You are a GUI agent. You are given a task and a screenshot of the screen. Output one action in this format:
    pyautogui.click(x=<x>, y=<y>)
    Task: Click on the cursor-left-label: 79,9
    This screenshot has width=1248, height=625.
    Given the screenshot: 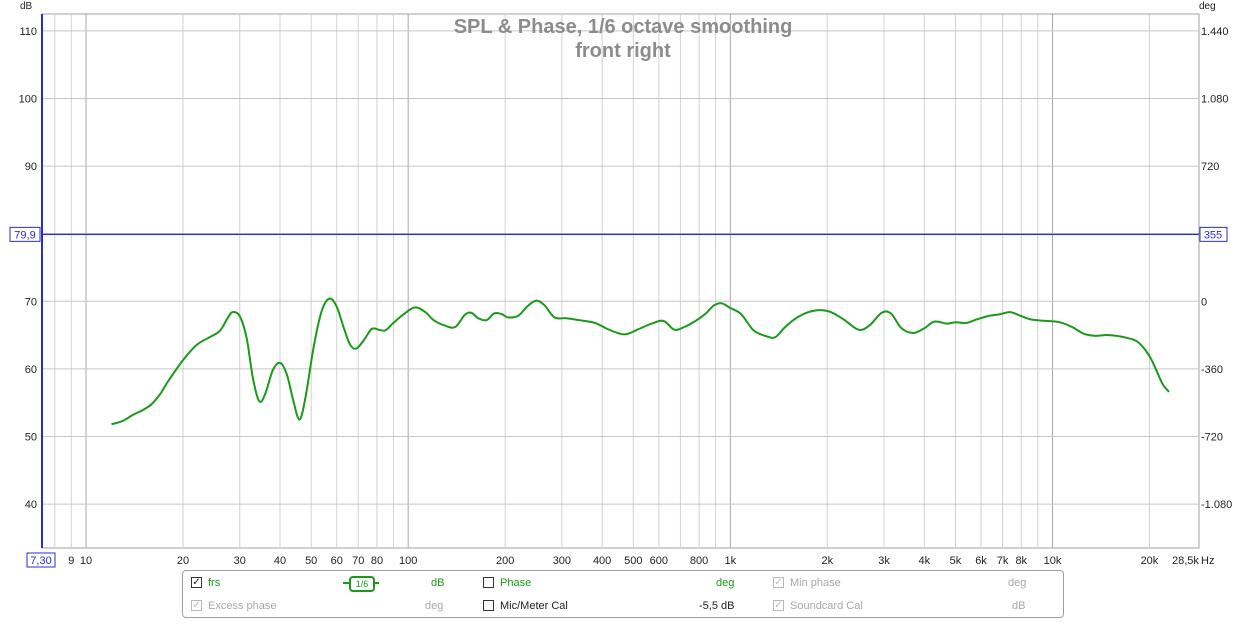 What is the action you would take?
    pyautogui.click(x=24, y=235)
    